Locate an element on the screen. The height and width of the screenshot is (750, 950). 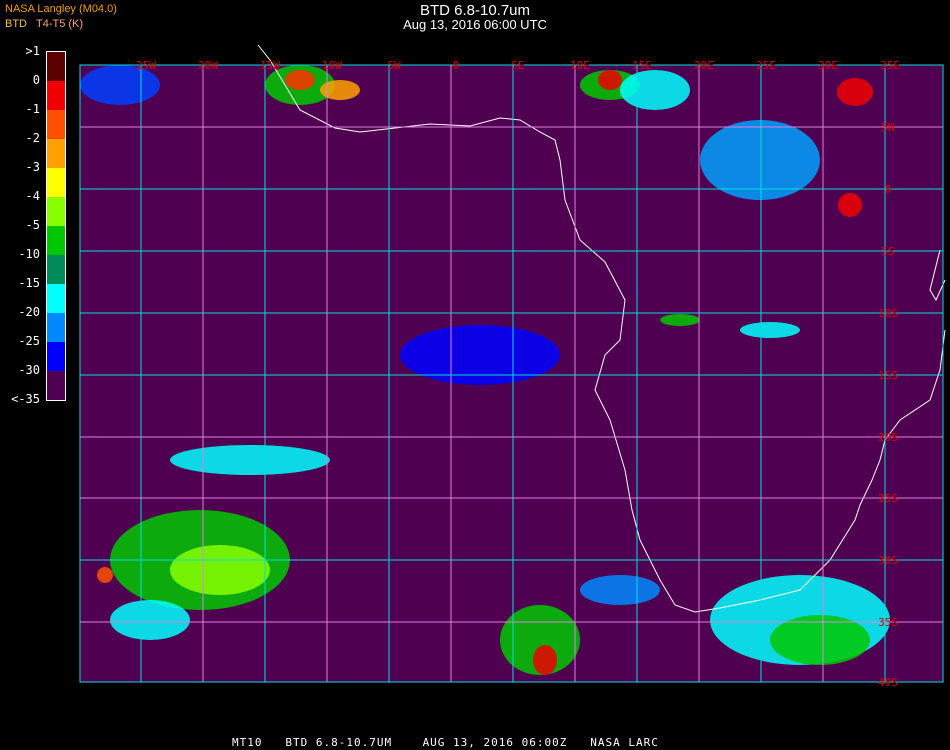
legend-label: -5 is located at coordinates (32, 225).